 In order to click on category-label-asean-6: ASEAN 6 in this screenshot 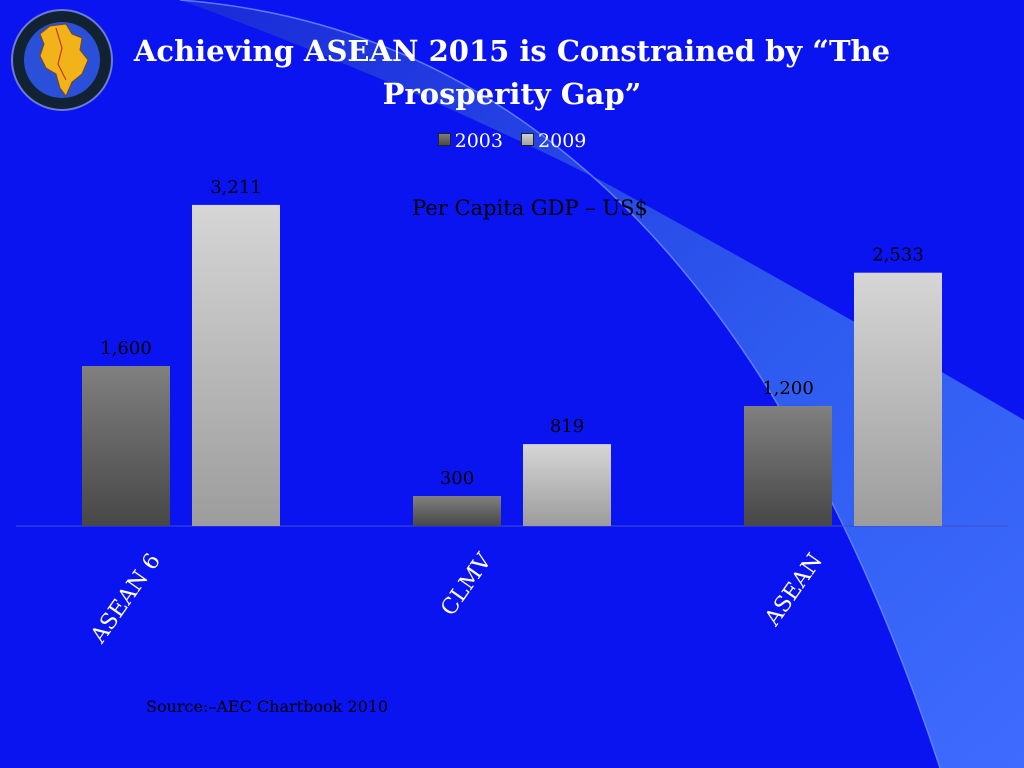, I will do `click(126, 599)`.